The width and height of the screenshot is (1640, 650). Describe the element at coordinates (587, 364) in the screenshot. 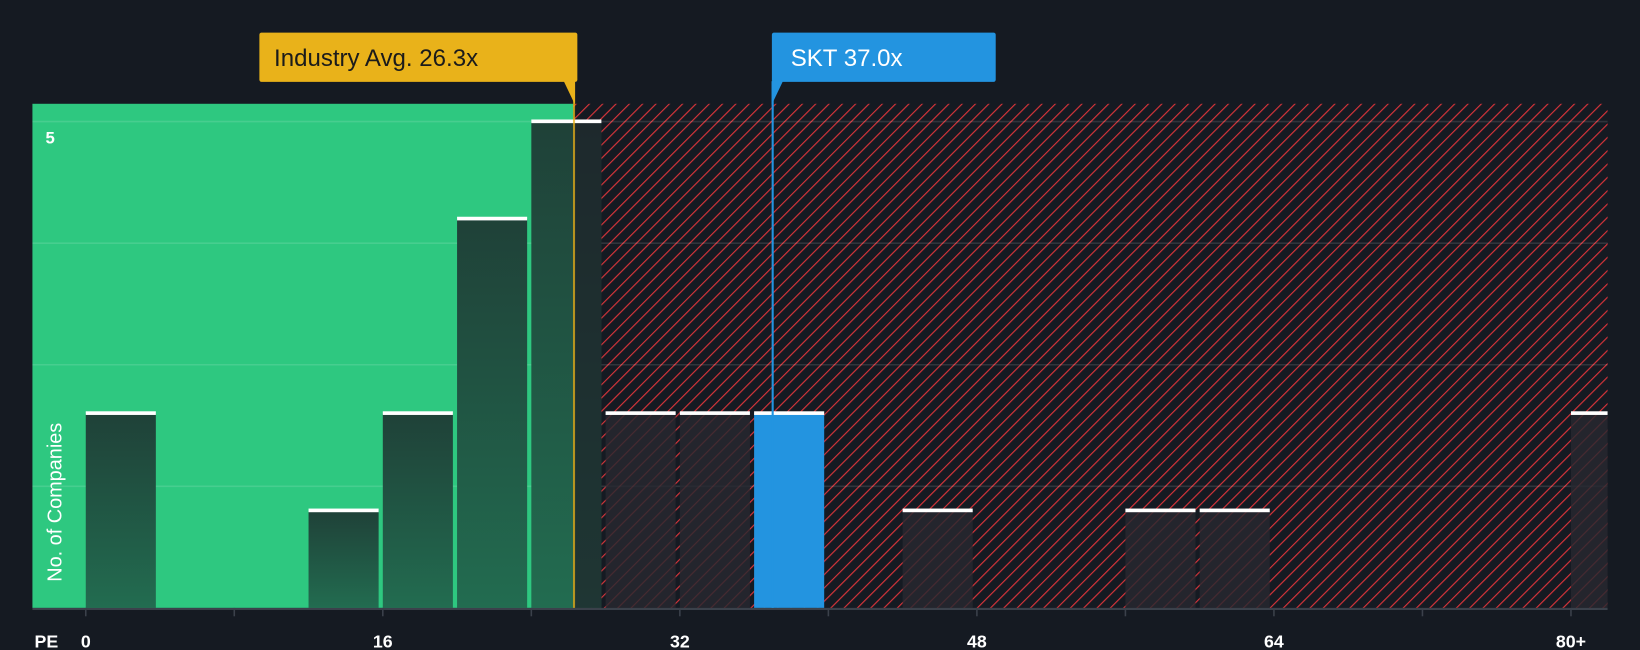

I see `histogram-bar-overlay` at that location.